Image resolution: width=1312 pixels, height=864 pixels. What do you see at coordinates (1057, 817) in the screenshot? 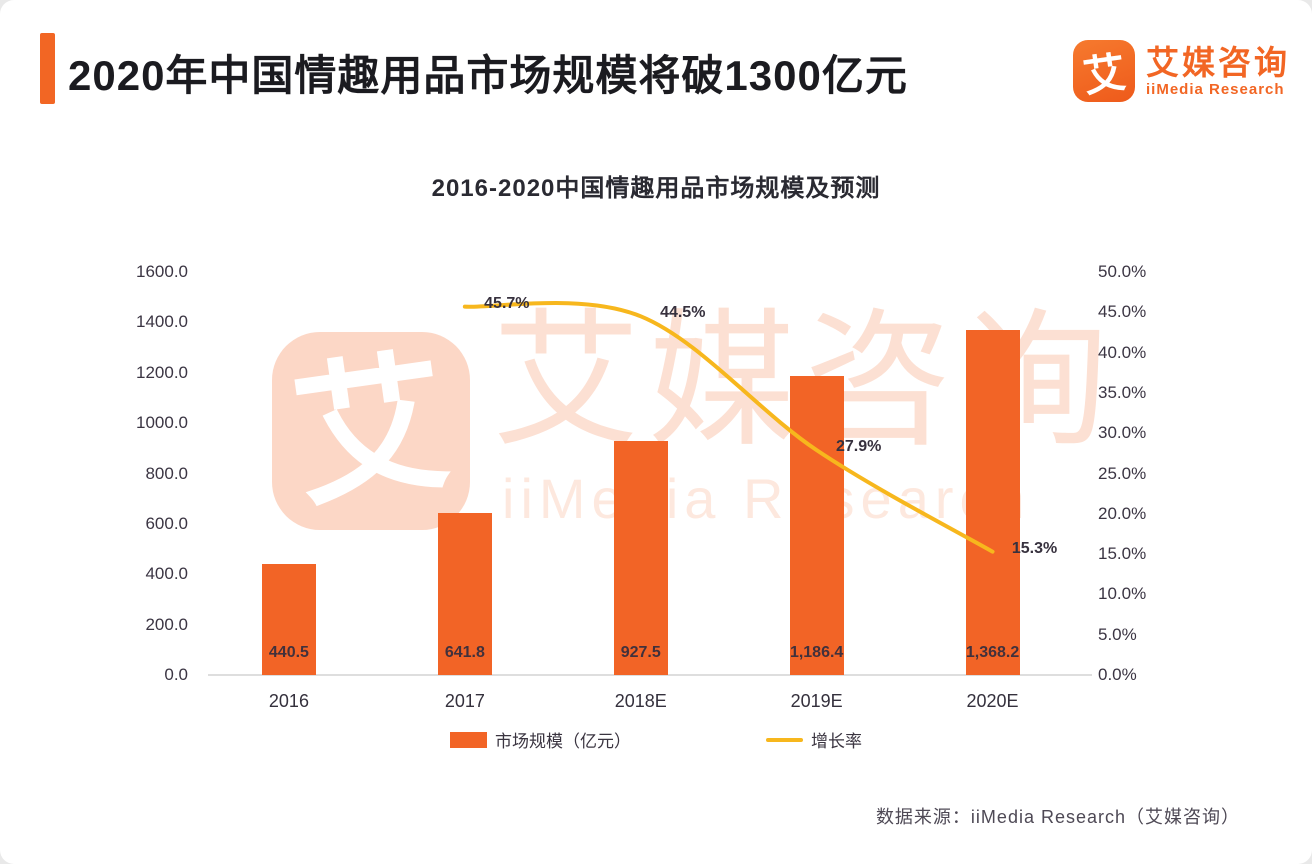
I see `data-source: 数据来源：iiMedia Research（艾媒咨询）` at bounding box center [1057, 817].